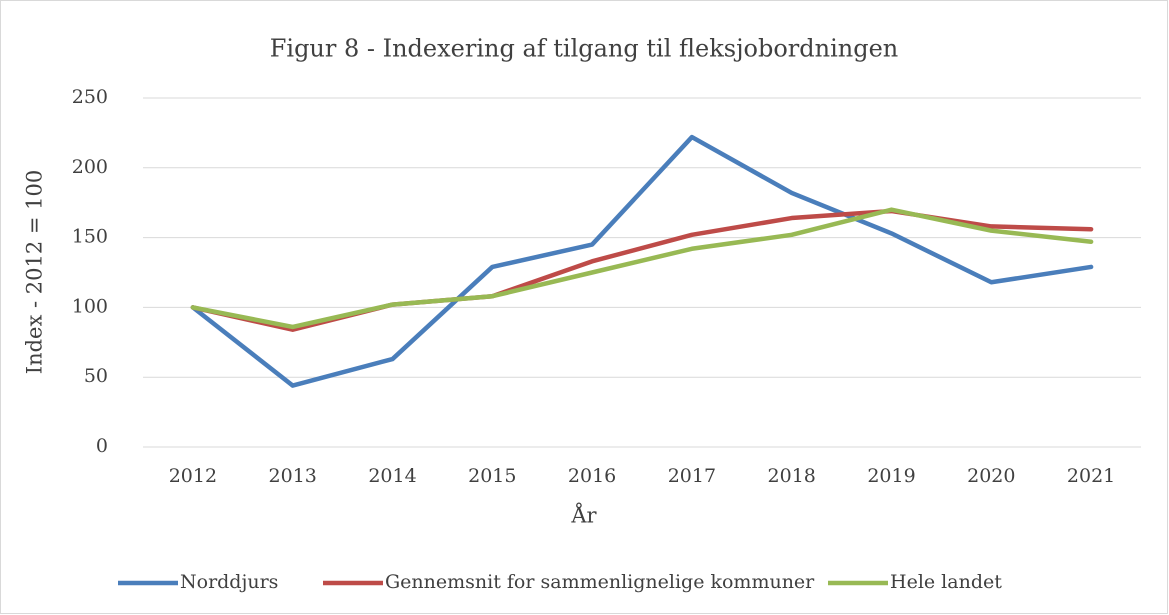 The height and width of the screenshot is (615, 1169). What do you see at coordinates (1091, 476) in the screenshot?
I see `x-tick-label: 2021` at bounding box center [1091, 476].